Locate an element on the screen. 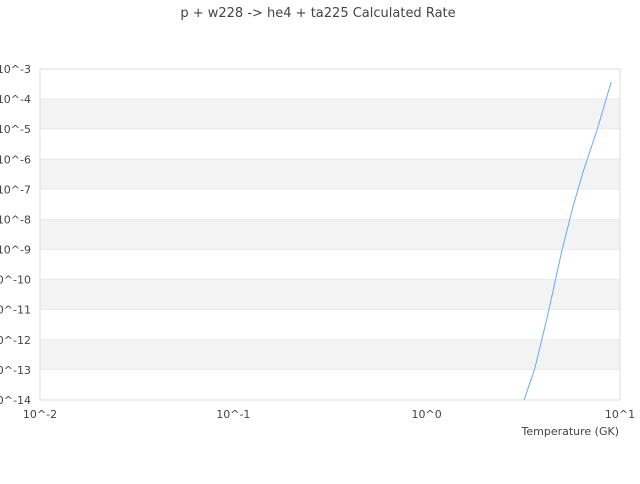 The width and height of the screenshot is (640, 484). y-tick-label: 10^-12 is located at coordinates (15, 340).